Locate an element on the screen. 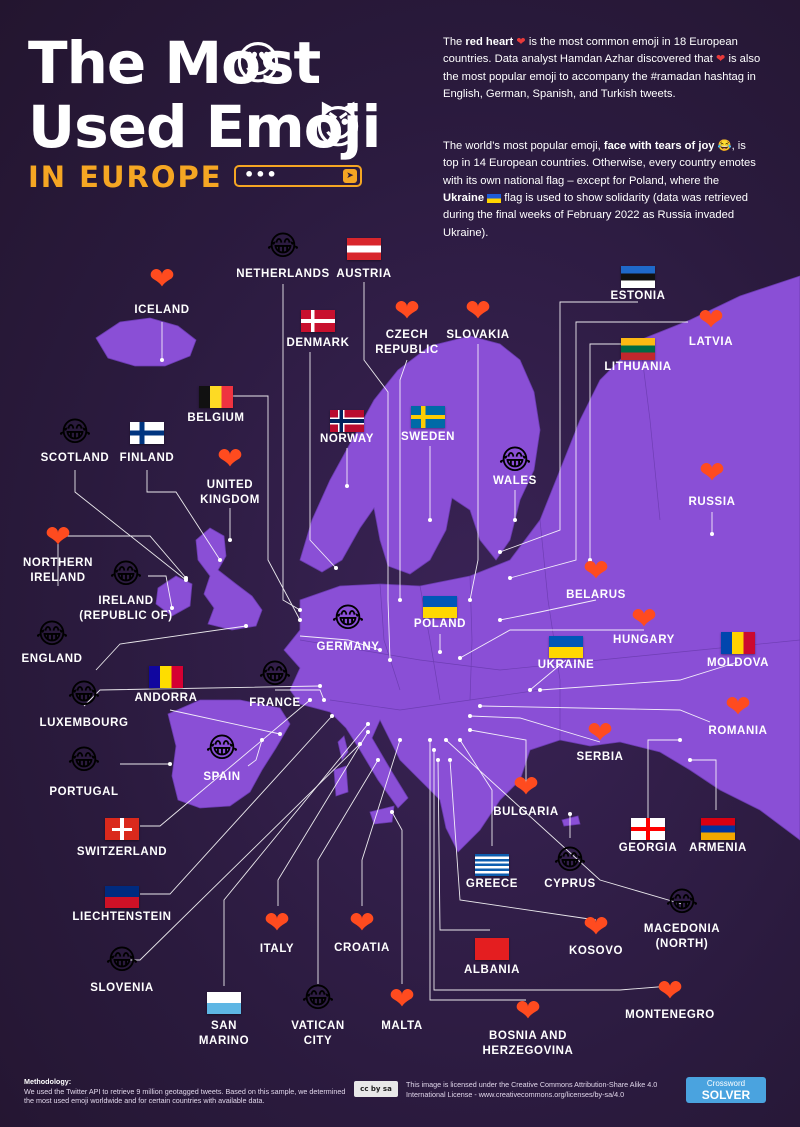 The image size is (800, 1127). heart-eyes-icon: 😍 is located at coordinates (258, 63).